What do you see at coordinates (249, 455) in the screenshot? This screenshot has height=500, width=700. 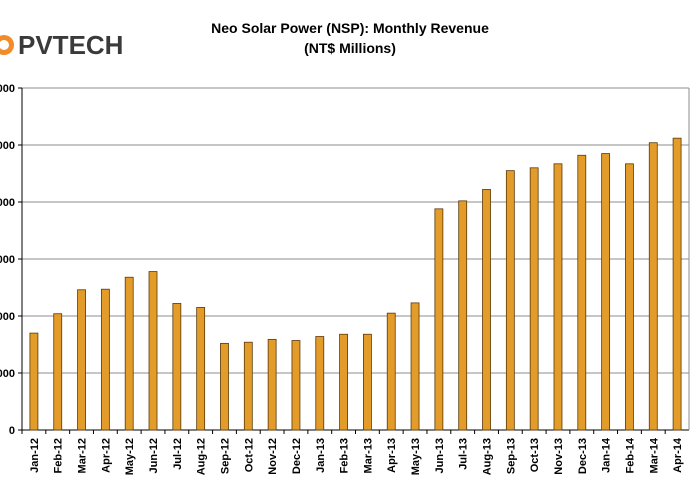 I see `x-tick-label: Oct-12` at bounding box center [249, 455].